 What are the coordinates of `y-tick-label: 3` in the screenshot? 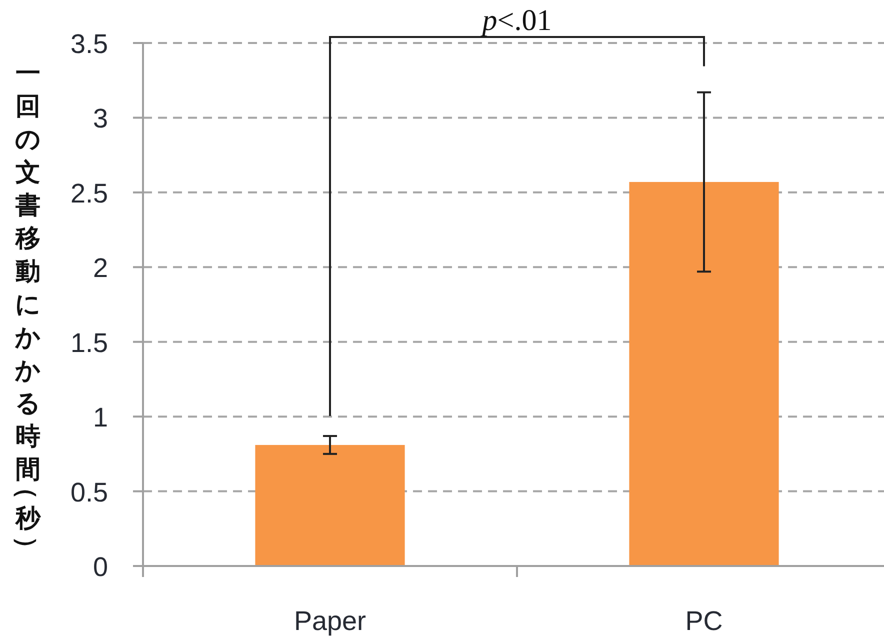 It's located at (100, 119).